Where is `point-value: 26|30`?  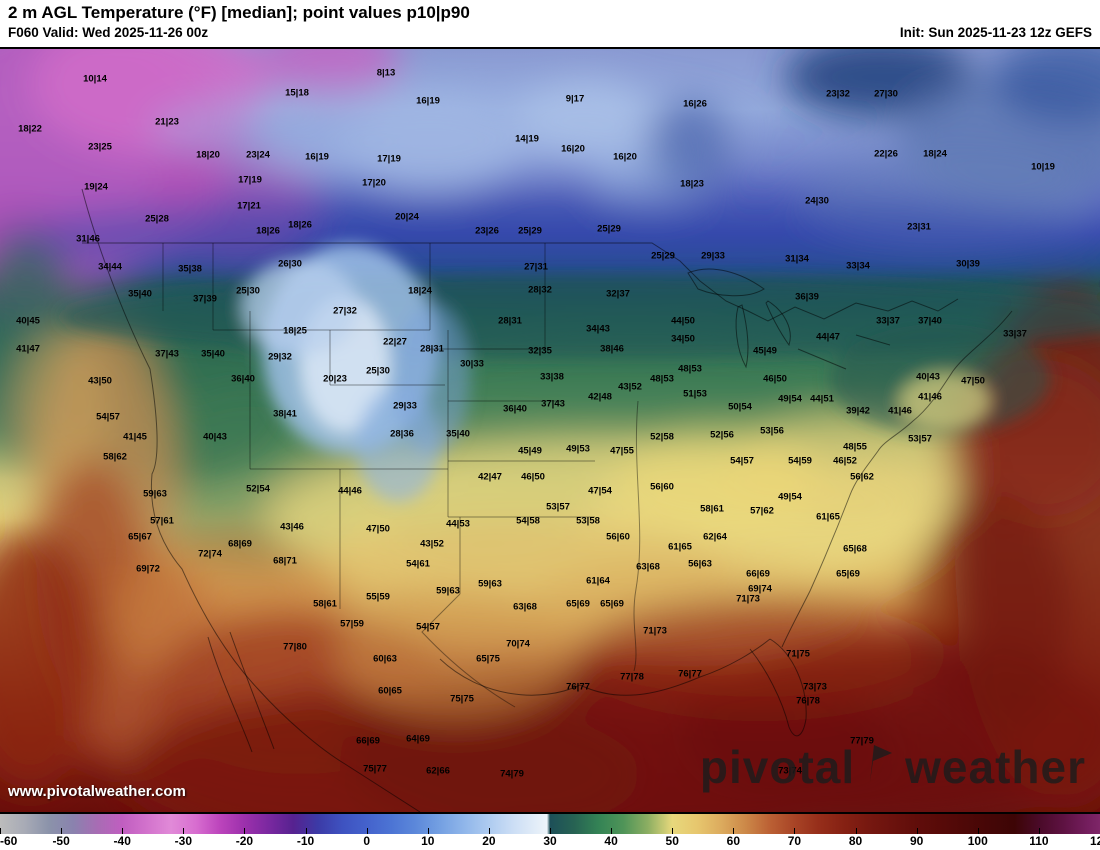
point-value: 26|30 is located at coordinates (290, 264).